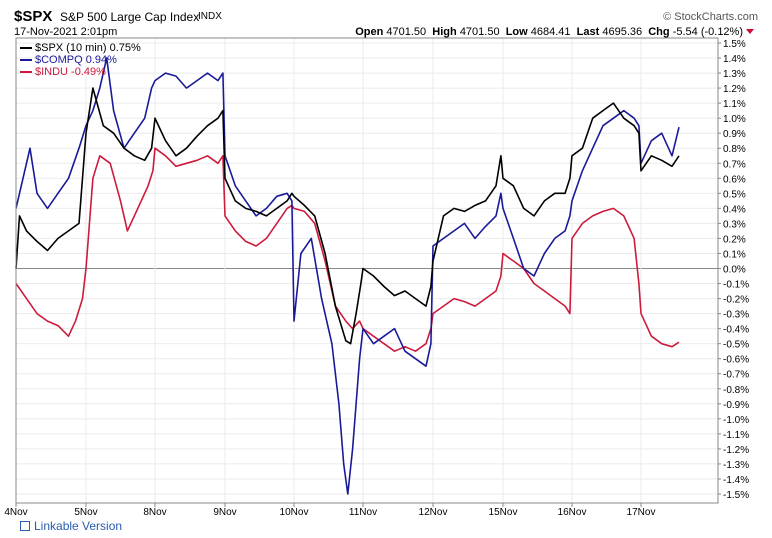  I want to click on x-tick-label: 5Nov, so click(85, 512).